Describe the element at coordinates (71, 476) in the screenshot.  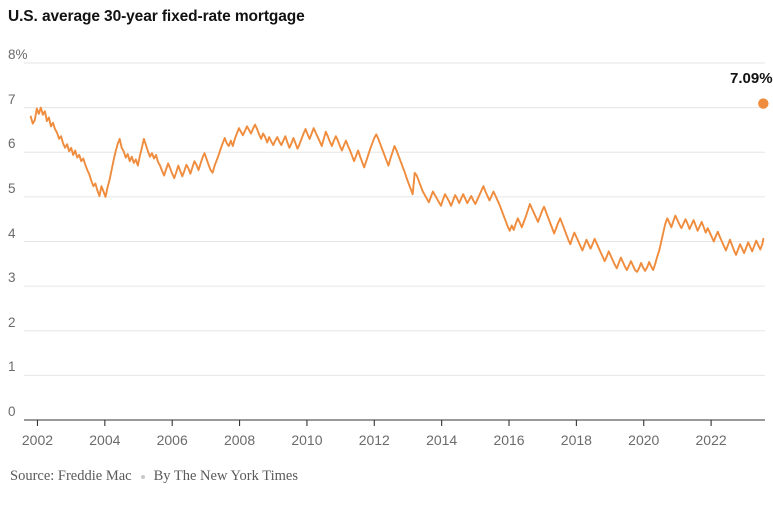
I see `source-credit: Source: Freddie Mac` at that location.